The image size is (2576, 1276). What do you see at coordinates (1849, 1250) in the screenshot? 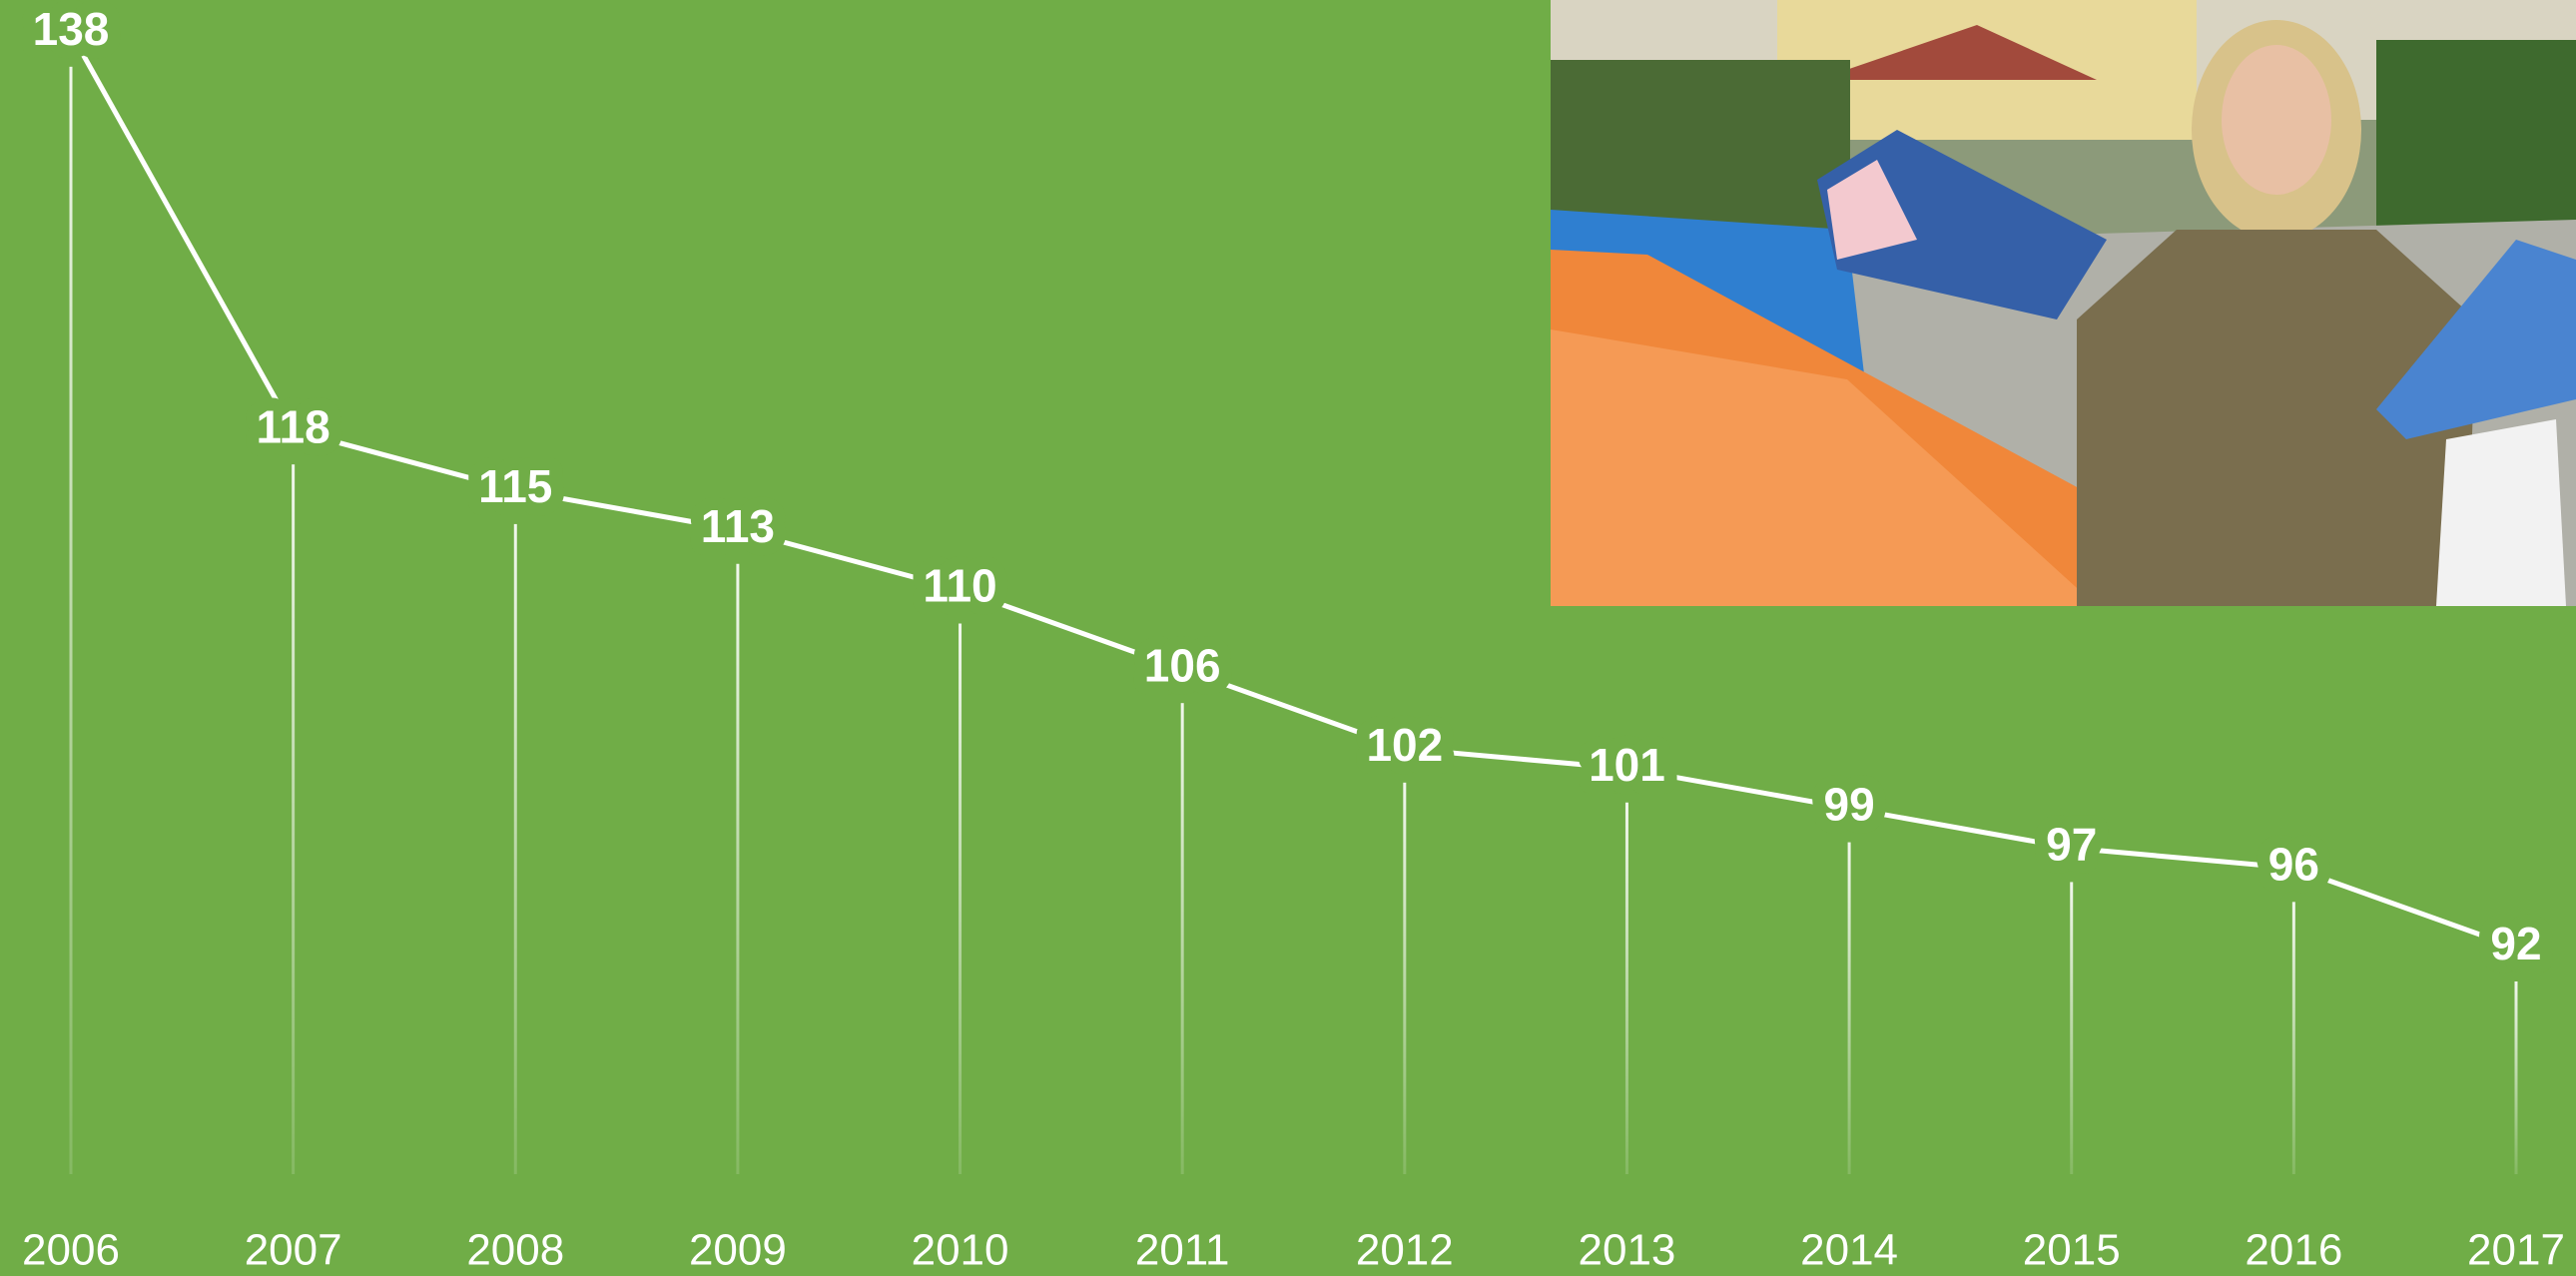
I see `x-tick-label: 2014` at bounding box center [1849, 1250].